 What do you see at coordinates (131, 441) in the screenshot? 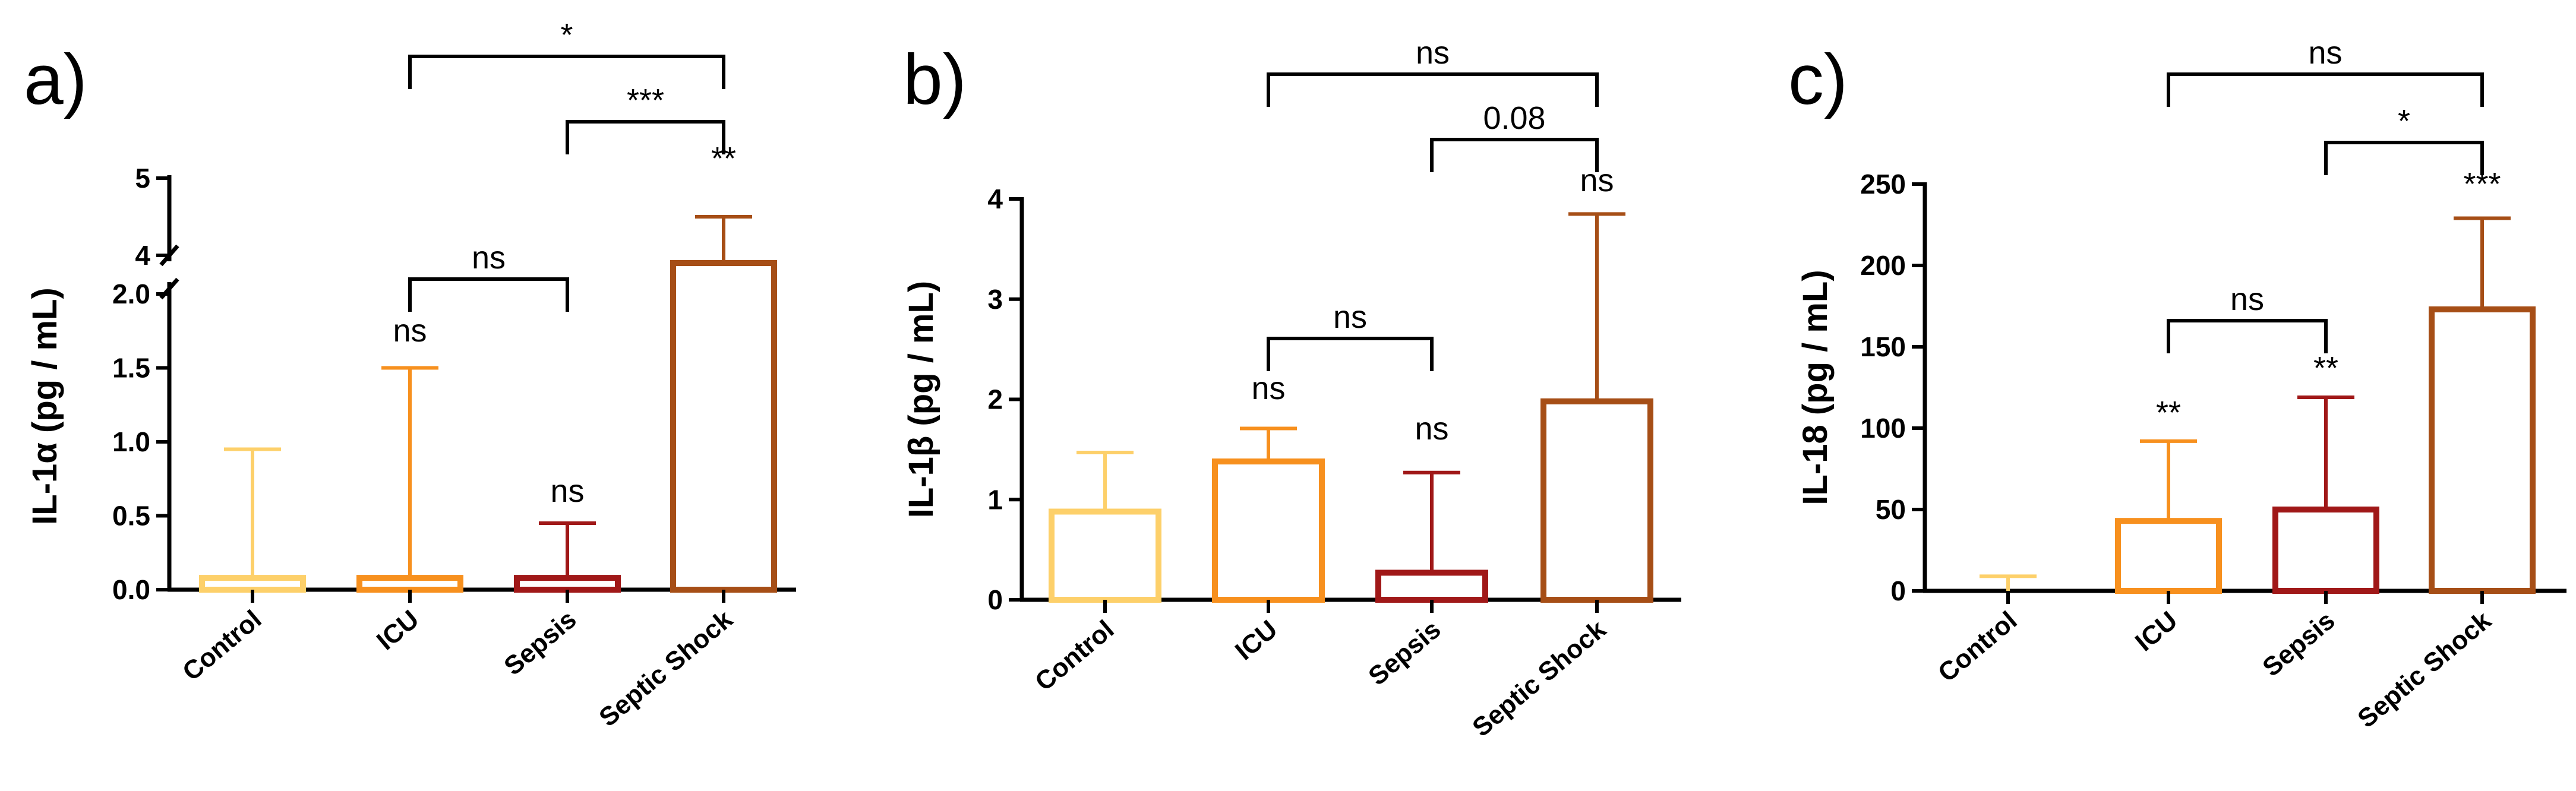
I see `tick-label: 1.0` at bounding box center [131, 441].